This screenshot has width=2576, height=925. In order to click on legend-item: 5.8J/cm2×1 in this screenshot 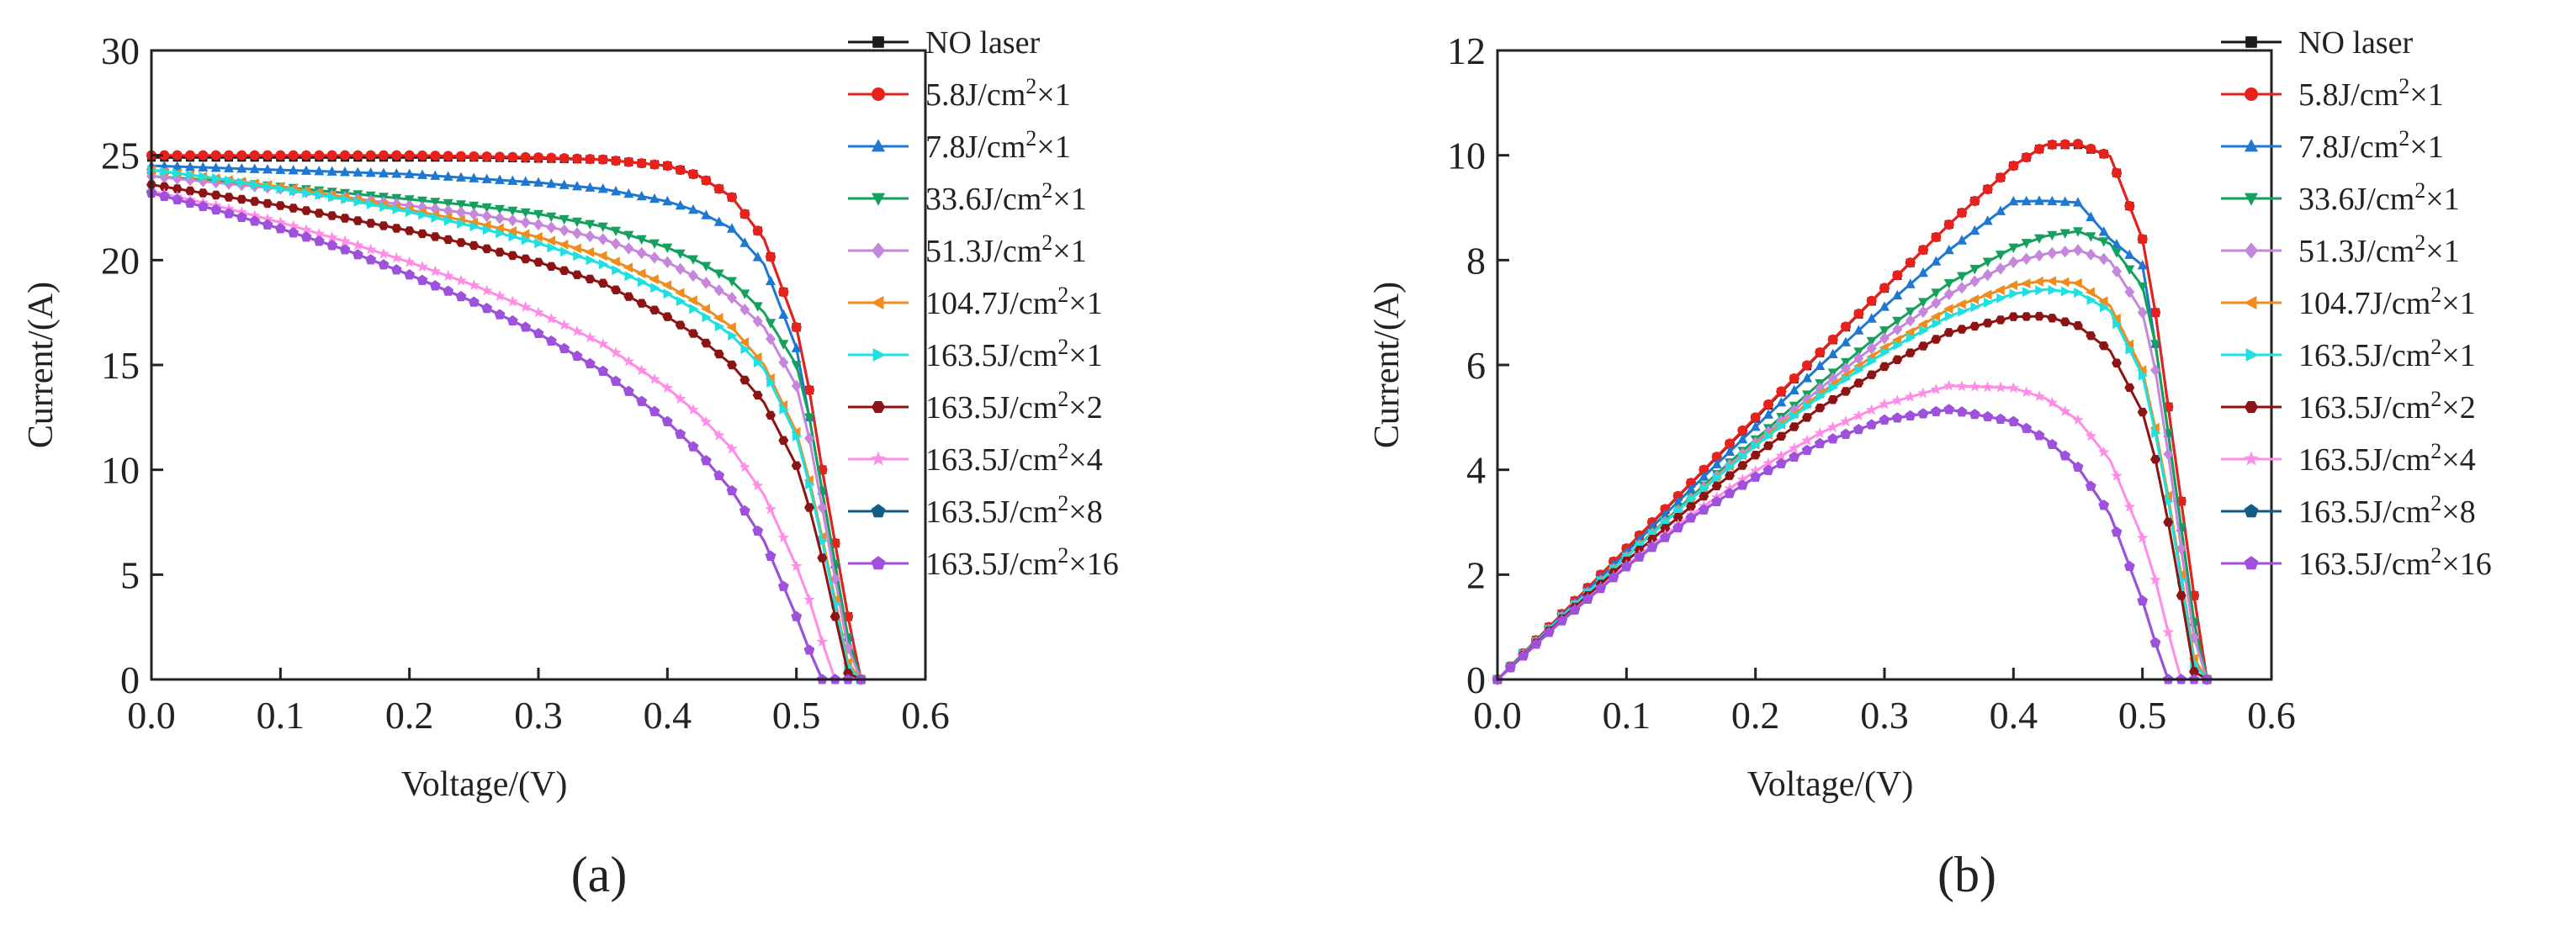, I will do `click(960, 93)`.